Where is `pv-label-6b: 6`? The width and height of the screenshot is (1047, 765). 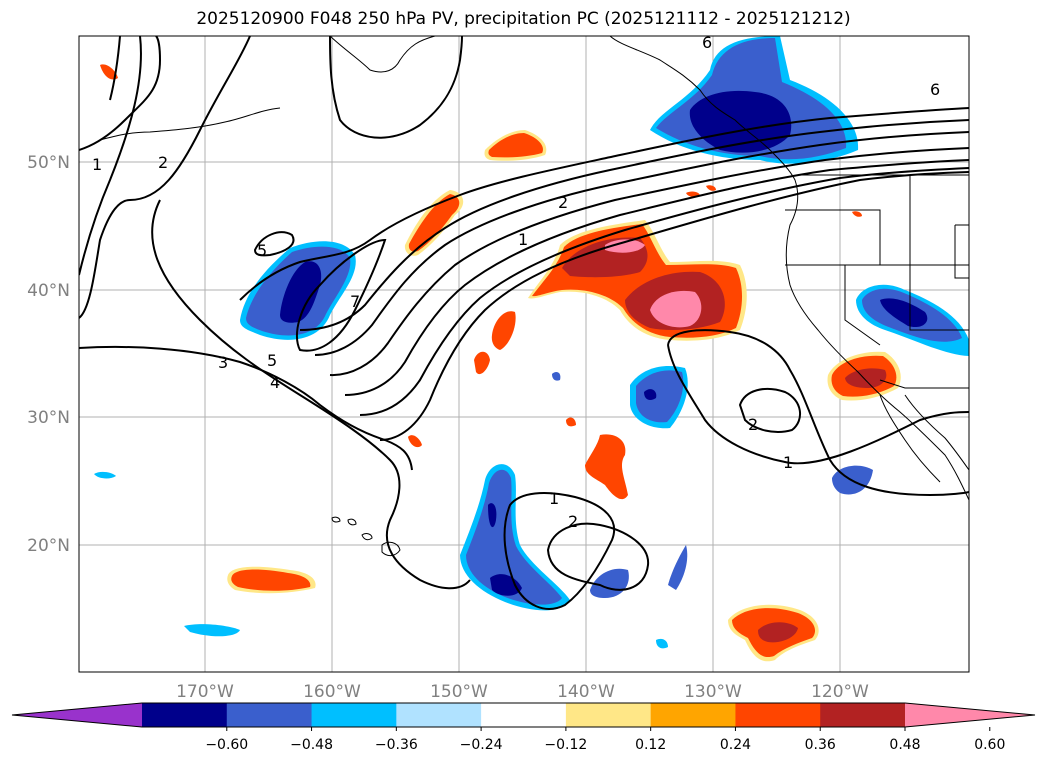
pv-label-6b: 6 is located at coordinates (935, 89).